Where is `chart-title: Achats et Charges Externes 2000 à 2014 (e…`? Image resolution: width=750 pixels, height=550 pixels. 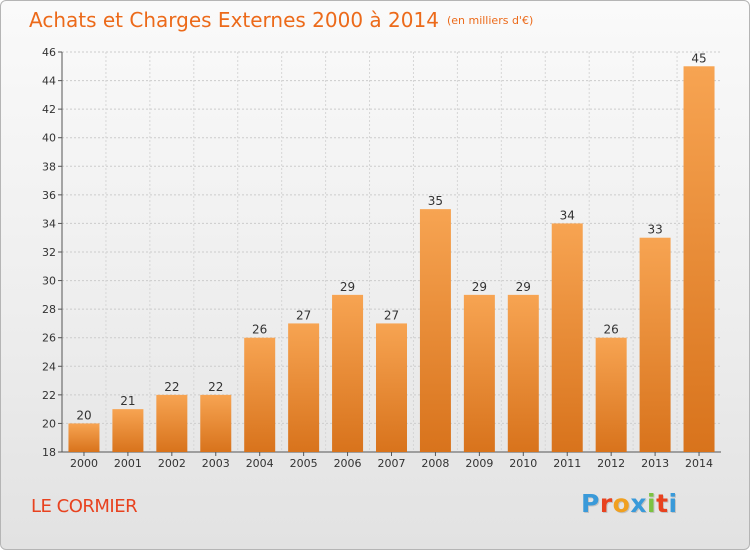
chart-title: Achats et Charges Externes 2000 à 2014 (e… is located at coordinates (281, 20).